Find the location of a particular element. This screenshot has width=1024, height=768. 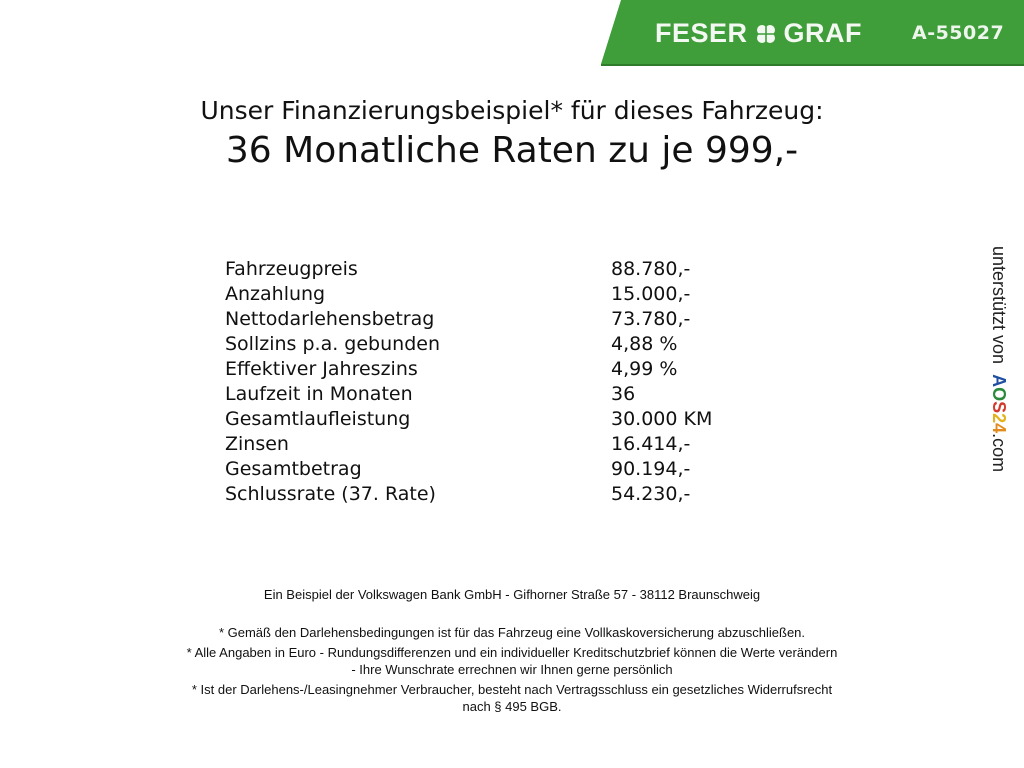

row-label: Nettodarlehensbetrag is located at coordinates (330, 319).